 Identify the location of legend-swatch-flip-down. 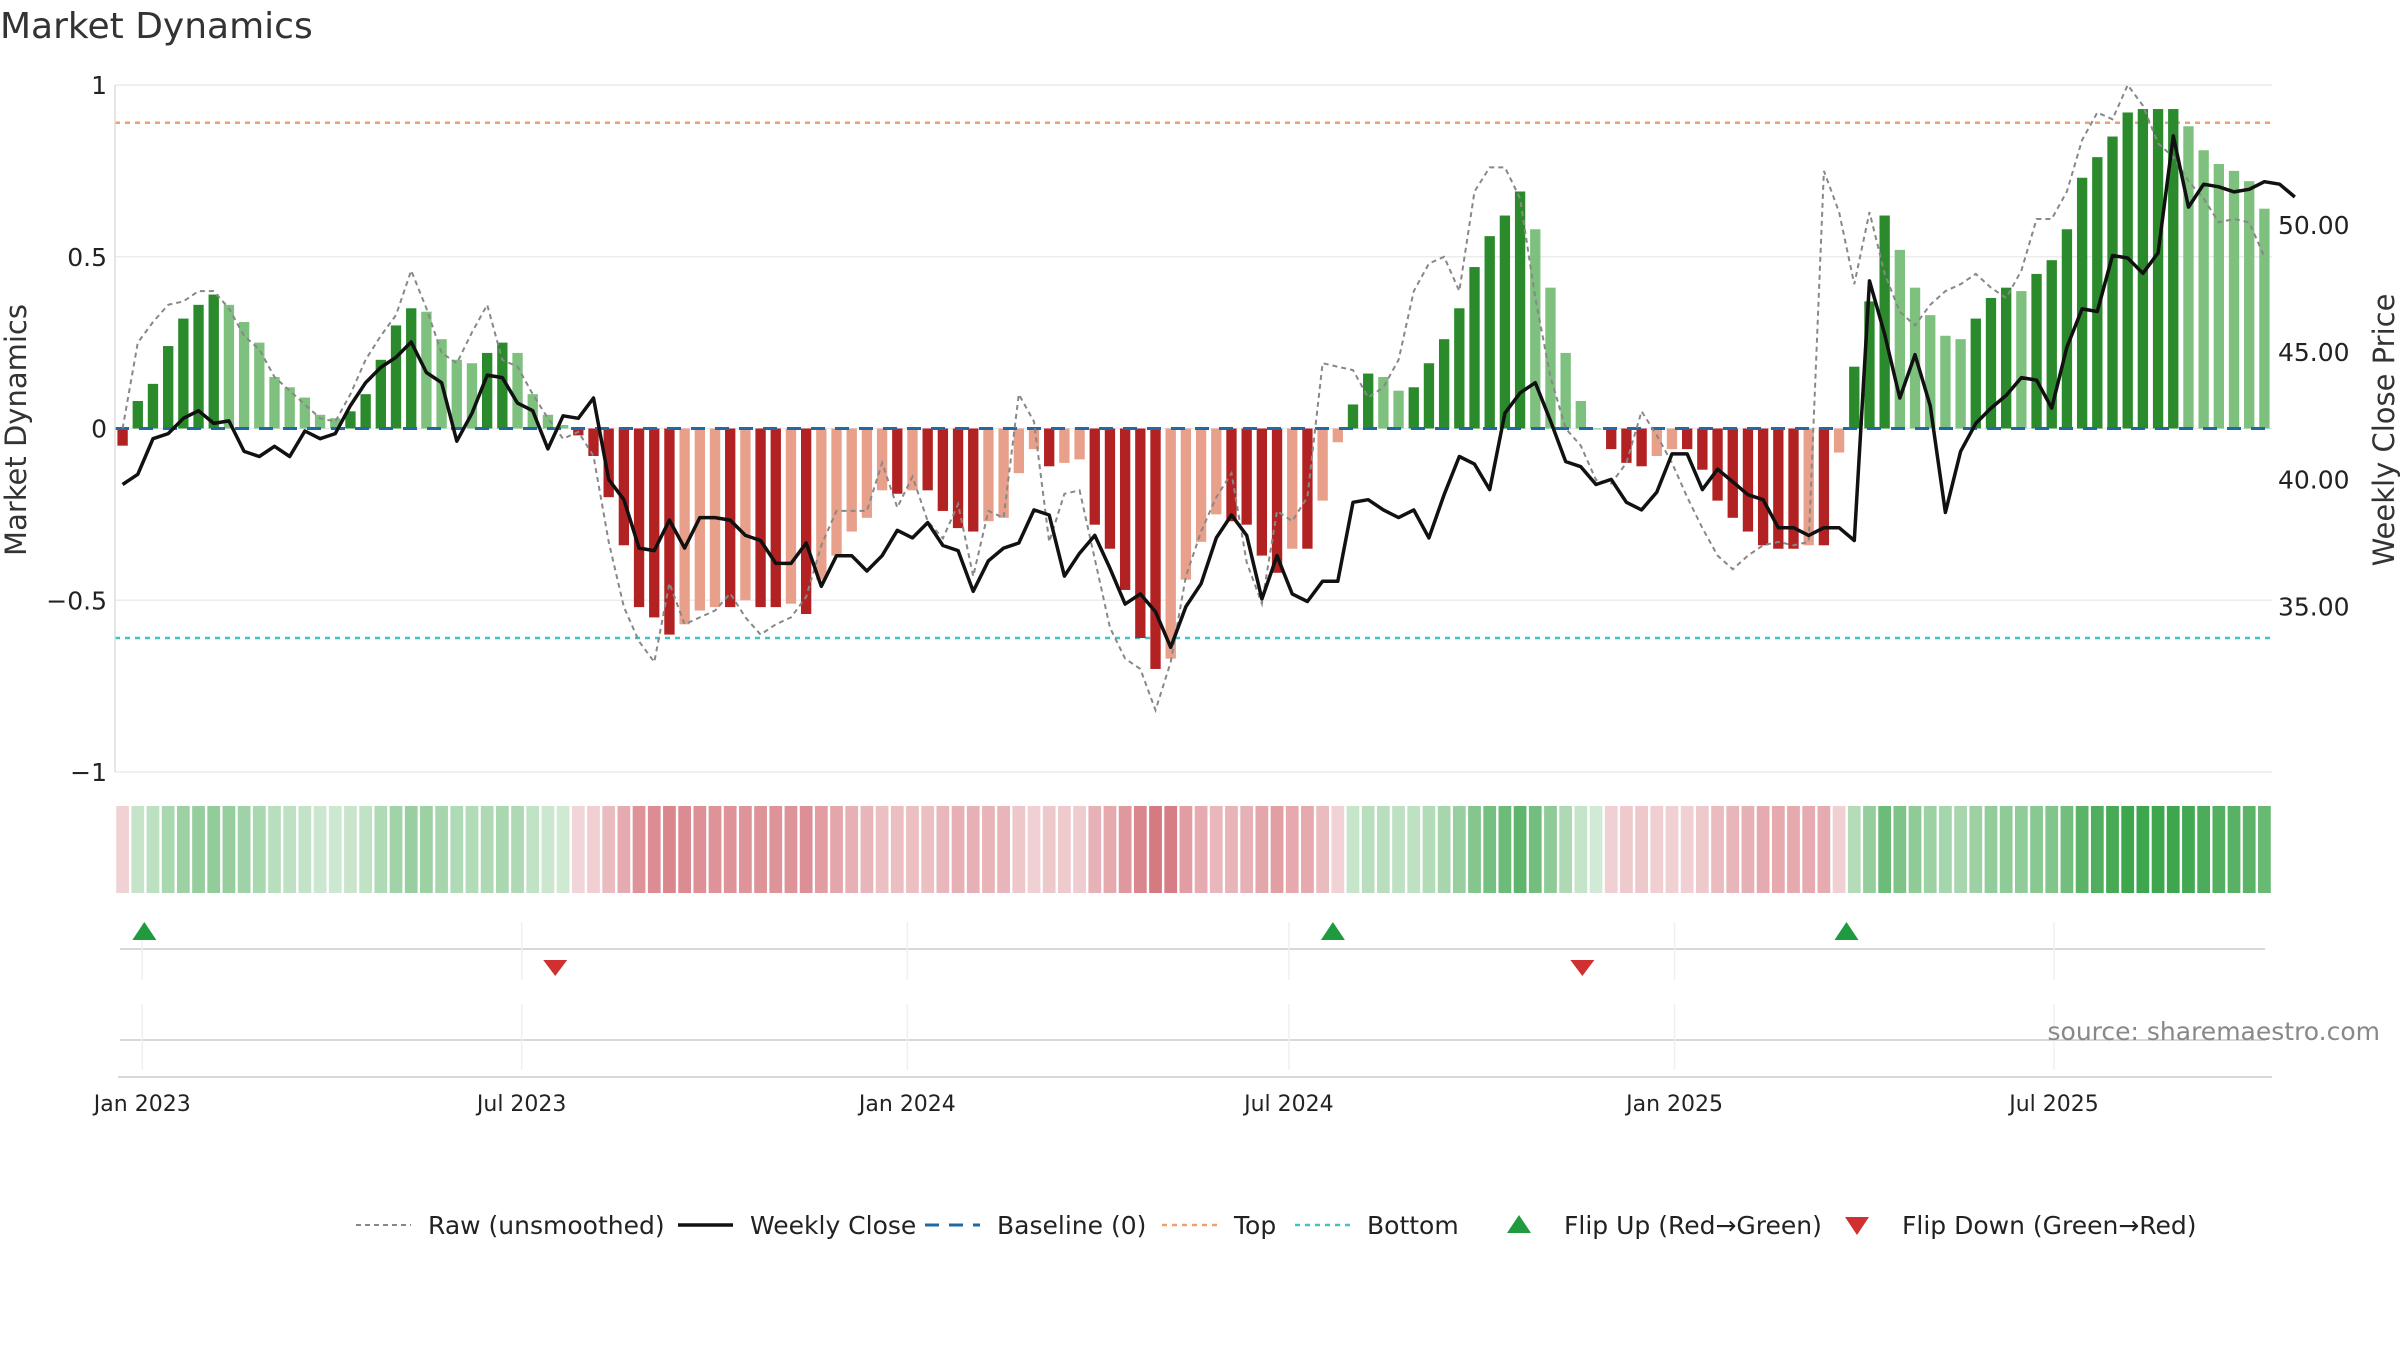
(1857, 1226).